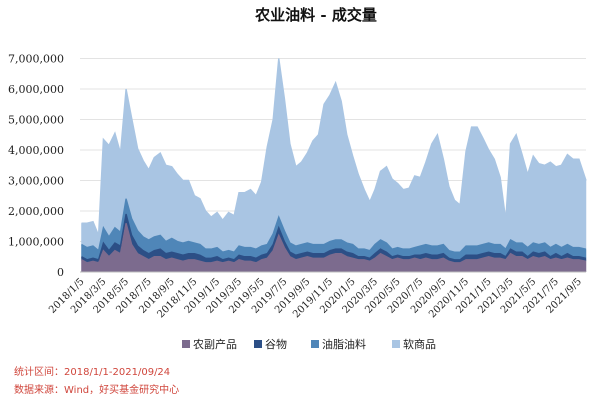  Describe the element at coordinates (36, 211) in the screenshot. I see `y-tick-label: 2,000,000` at that location.